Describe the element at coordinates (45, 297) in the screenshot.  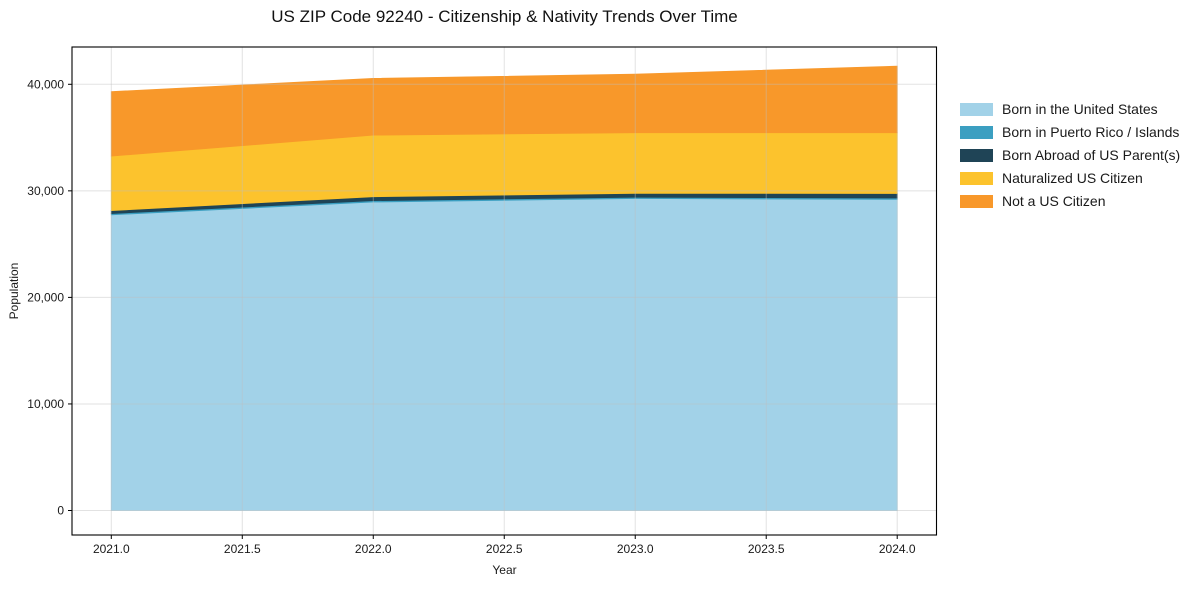
I see `y-tick-label: 20,000` at that location.